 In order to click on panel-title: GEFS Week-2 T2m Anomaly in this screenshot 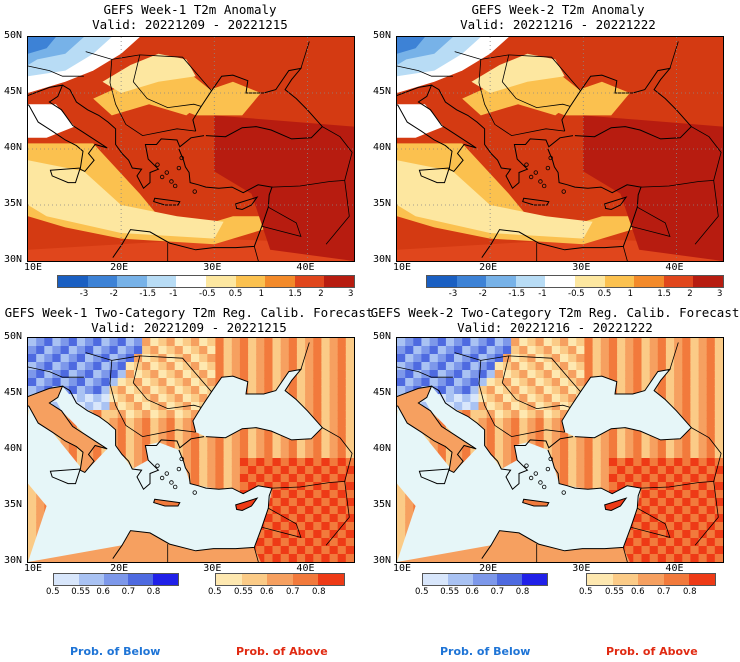, I will do `click(558, 9)`.